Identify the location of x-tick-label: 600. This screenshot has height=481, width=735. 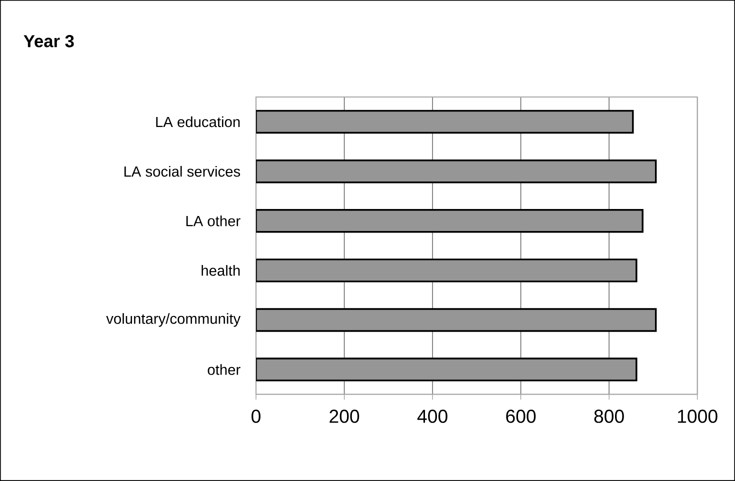
(521, 416).